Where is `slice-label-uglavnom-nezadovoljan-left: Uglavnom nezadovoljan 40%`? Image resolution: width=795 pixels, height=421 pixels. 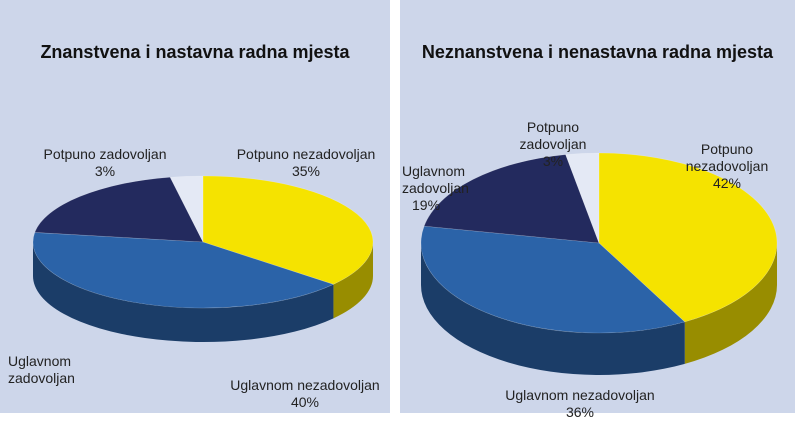
slice-label-uglavnom-nezadovoljan-left: Uglavnom nezadovoljan 40% is located at coordinates (305, 394).